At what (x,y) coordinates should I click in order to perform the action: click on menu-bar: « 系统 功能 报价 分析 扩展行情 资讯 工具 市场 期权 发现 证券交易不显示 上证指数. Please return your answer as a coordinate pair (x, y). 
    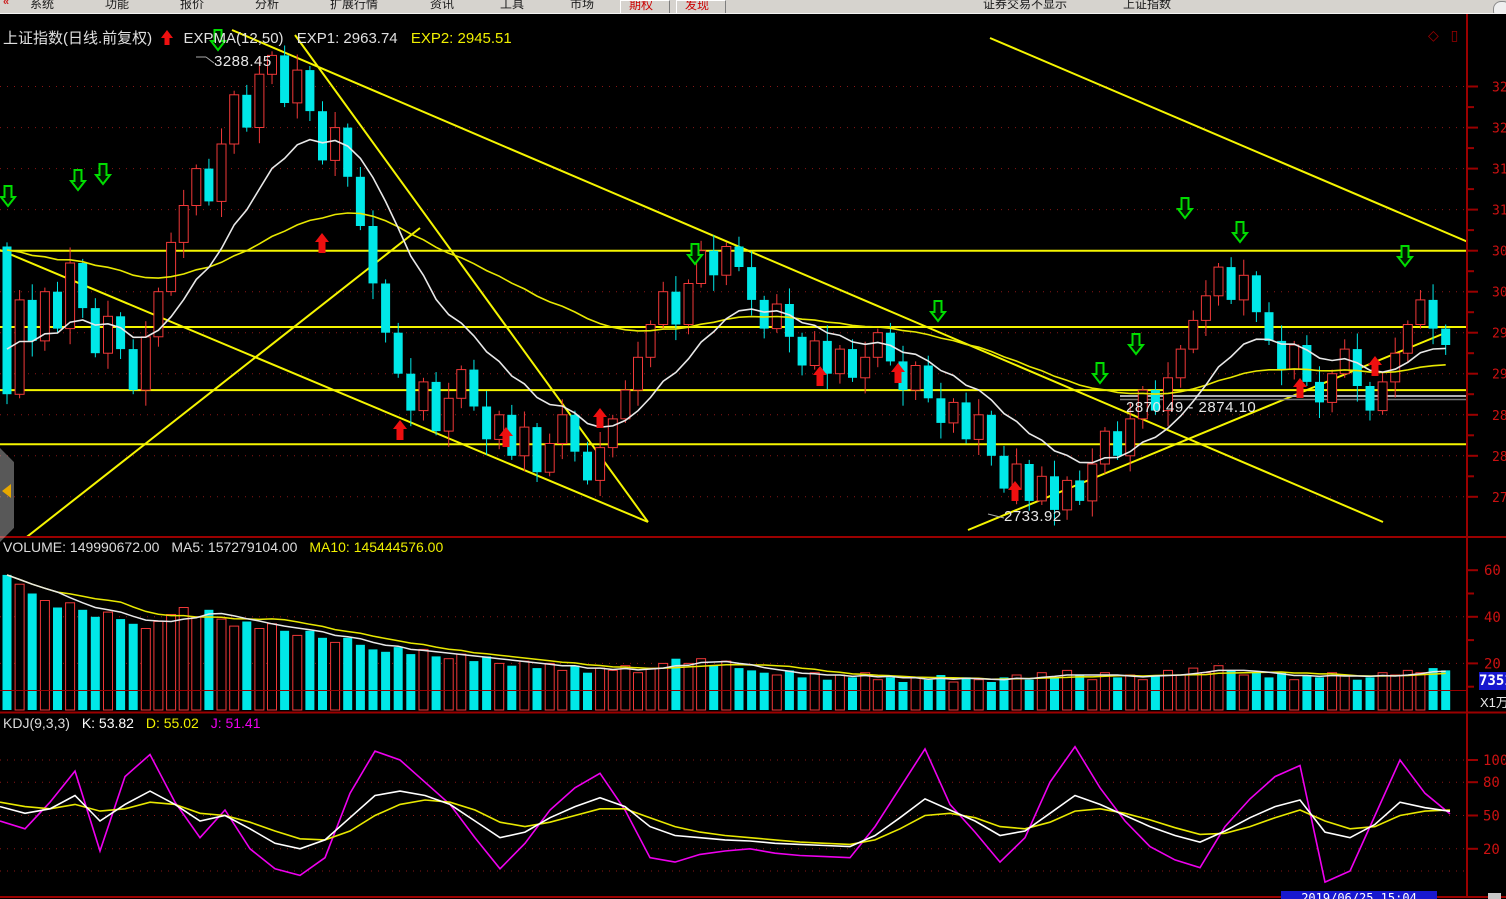
    Looking at the image, I should click on (753, 7).